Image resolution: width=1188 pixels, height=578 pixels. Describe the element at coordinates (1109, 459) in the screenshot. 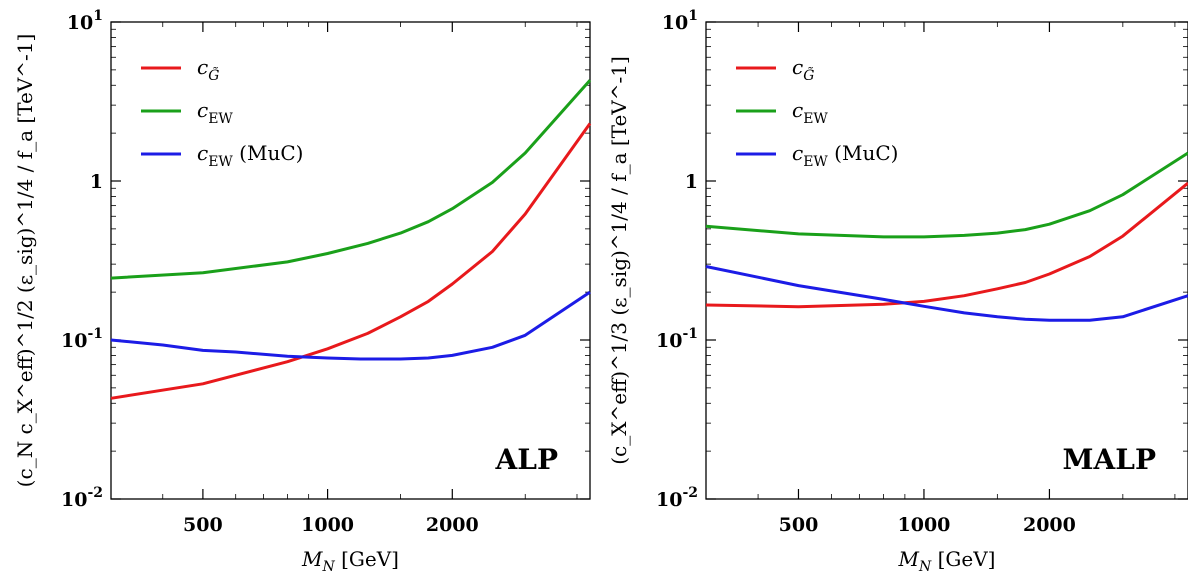

I see `panel-label: MALP` at that location.